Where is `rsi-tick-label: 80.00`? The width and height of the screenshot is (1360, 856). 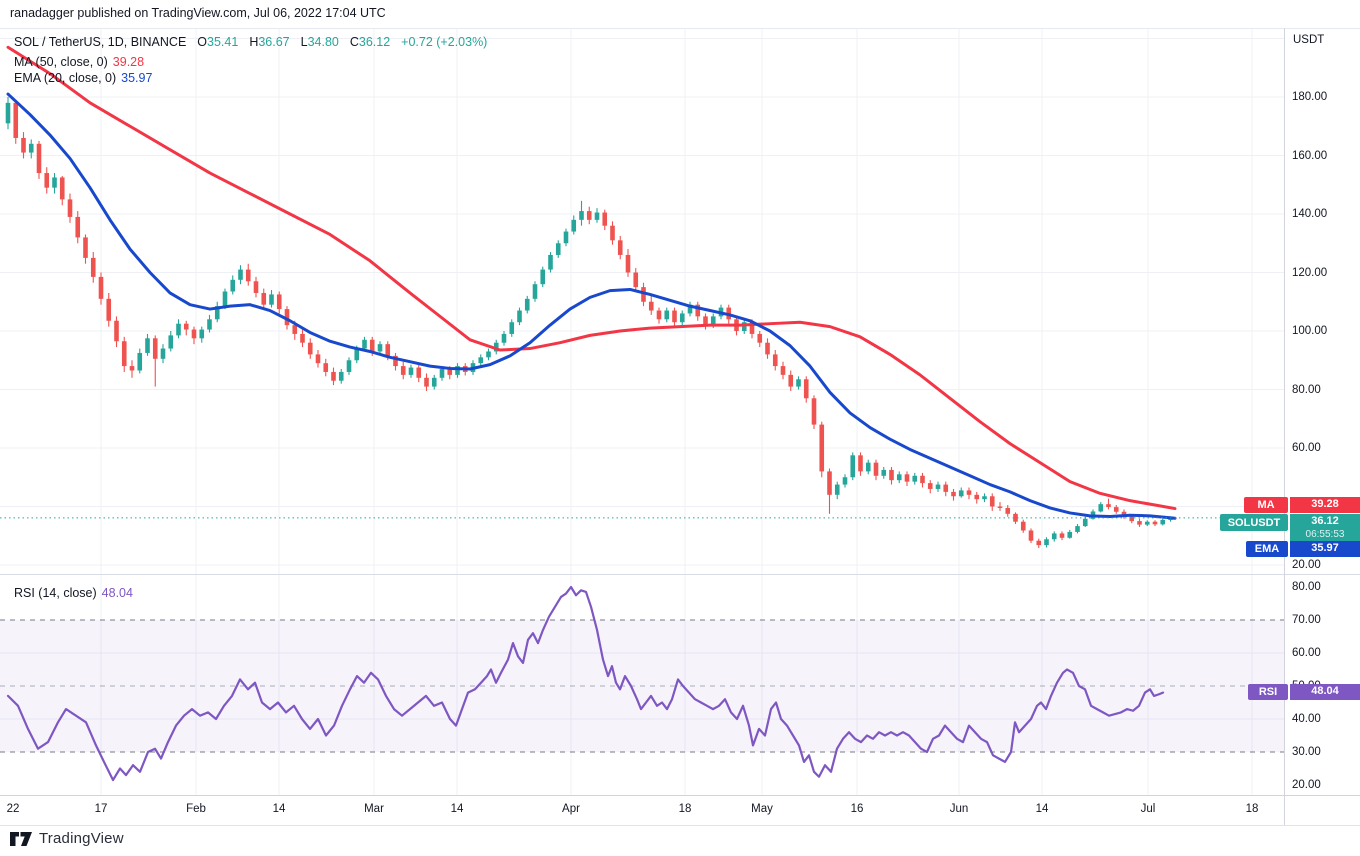 rsi-tick-label: 80.00 is located at coordinates (1306, 587).